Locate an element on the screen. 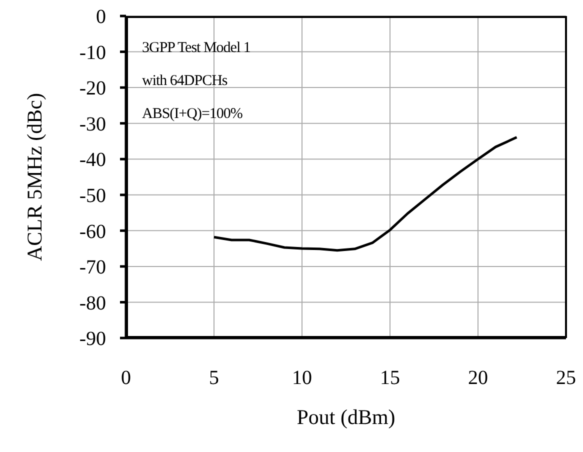 Image resolution: width=583 pixels, height=452 pixels. annotation: 3GPP Test Model 1 is located at coordinates (196, 48).